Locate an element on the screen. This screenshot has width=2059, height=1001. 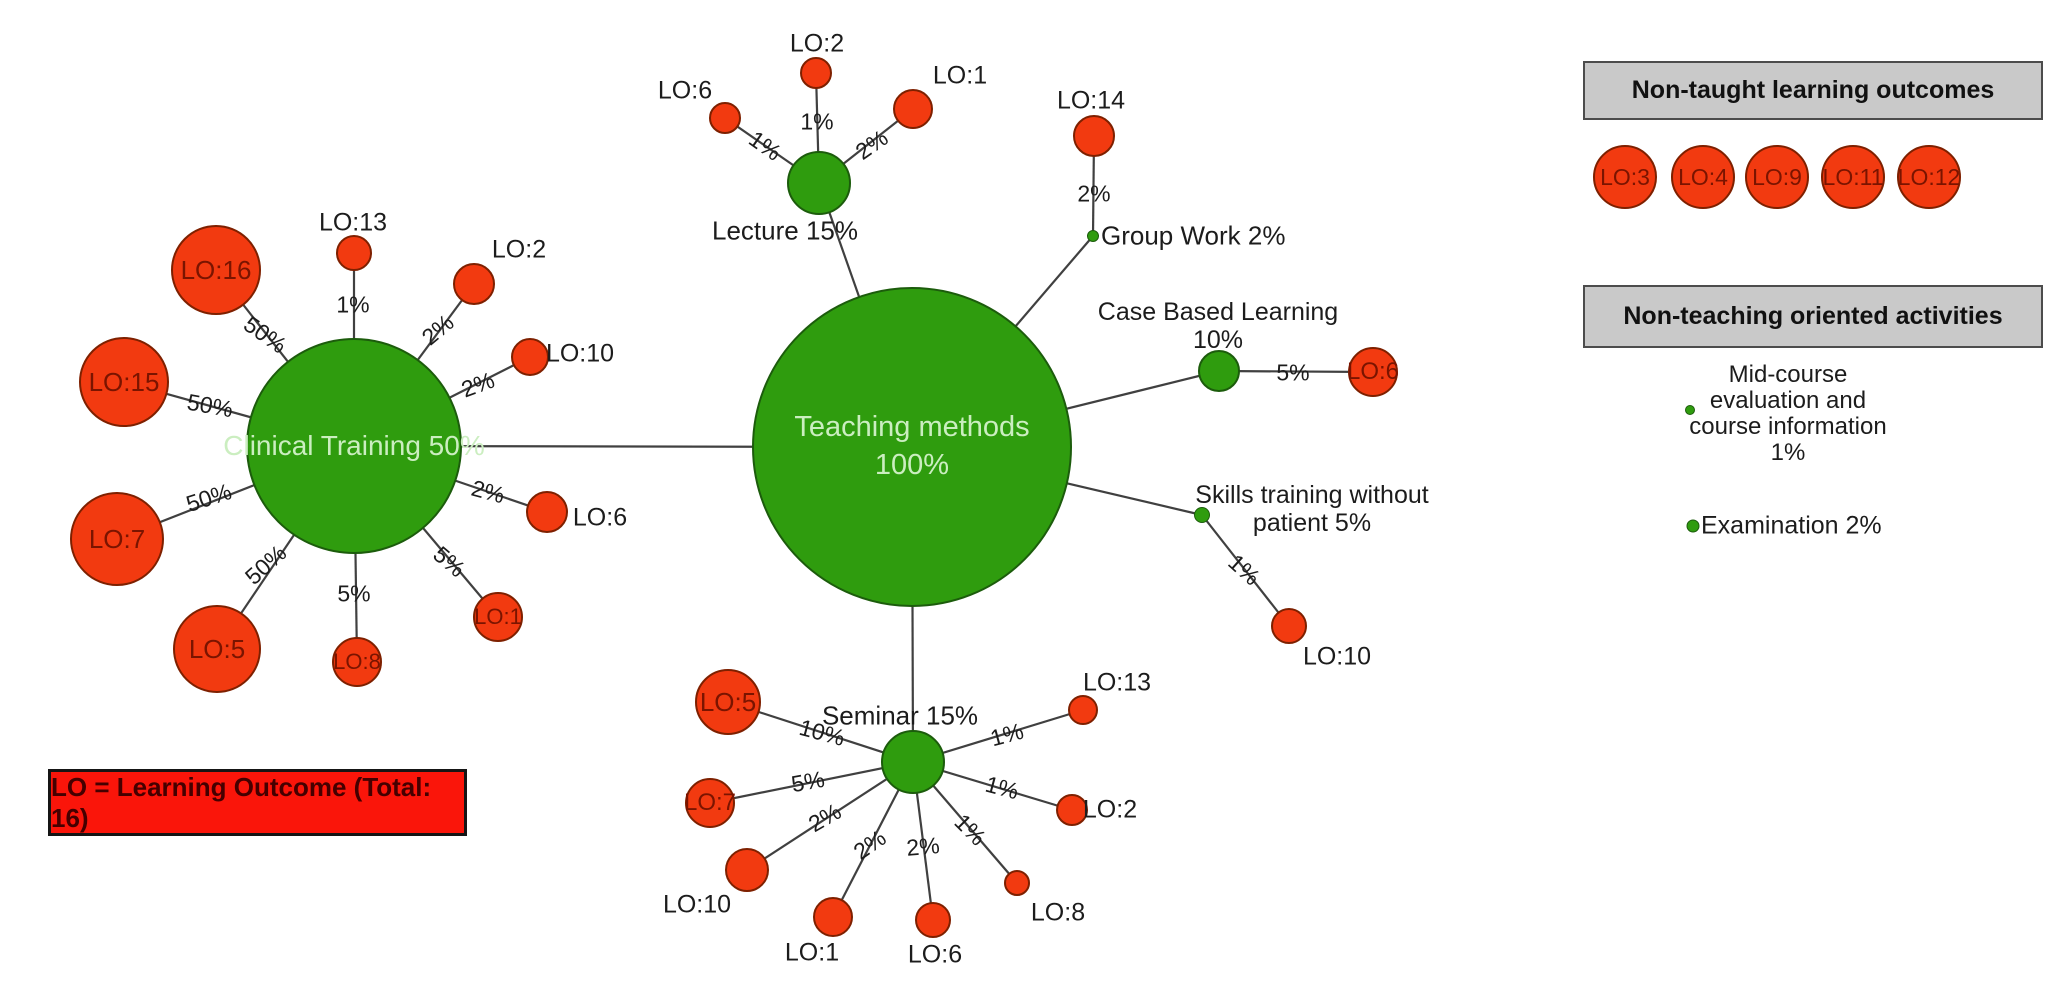
lecture-label: Lecture 15% is located at coordinates (785, 230).